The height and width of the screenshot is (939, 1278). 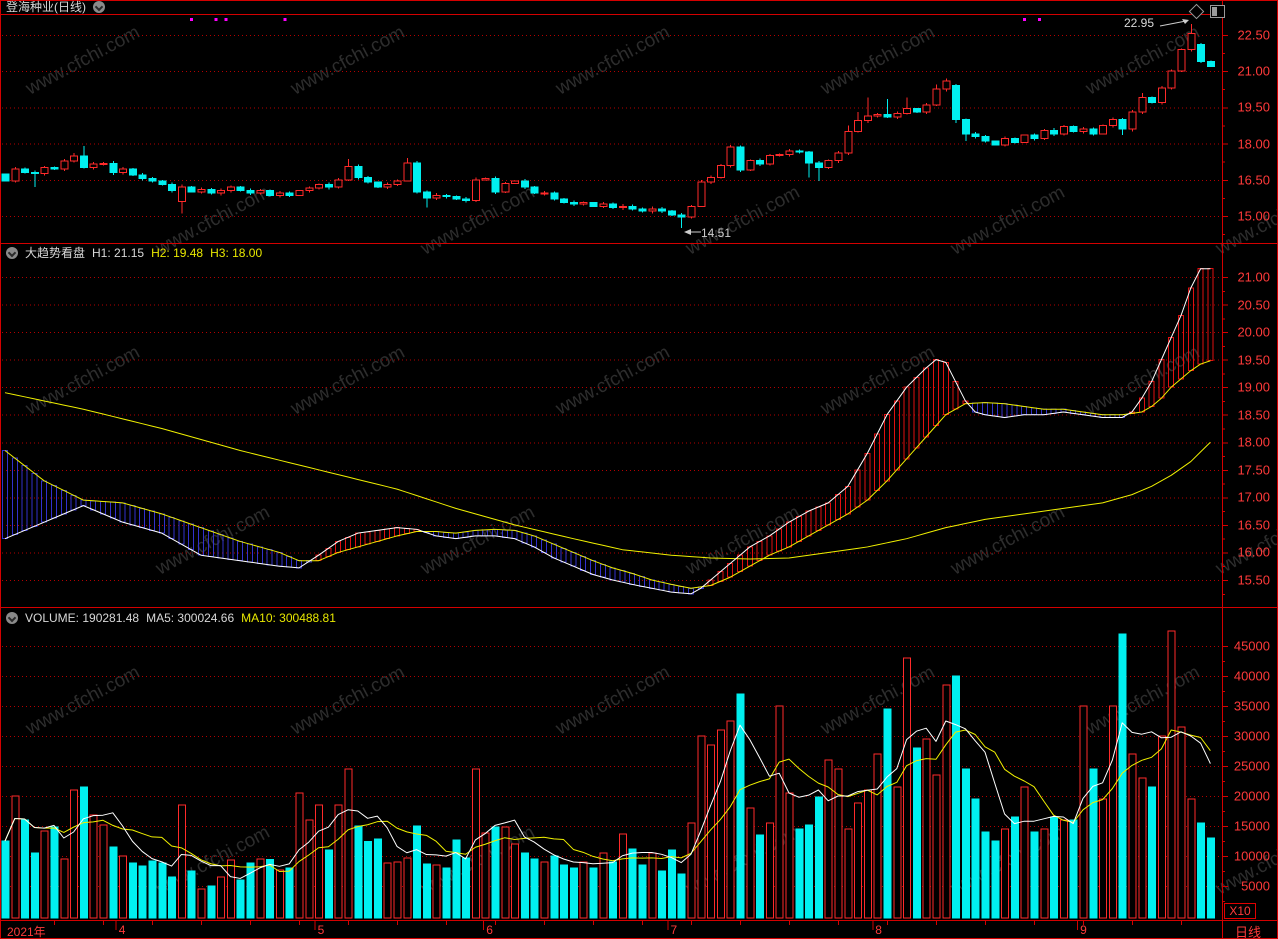 I want to click on period-label: 日线, so click(x=1248, y=932).